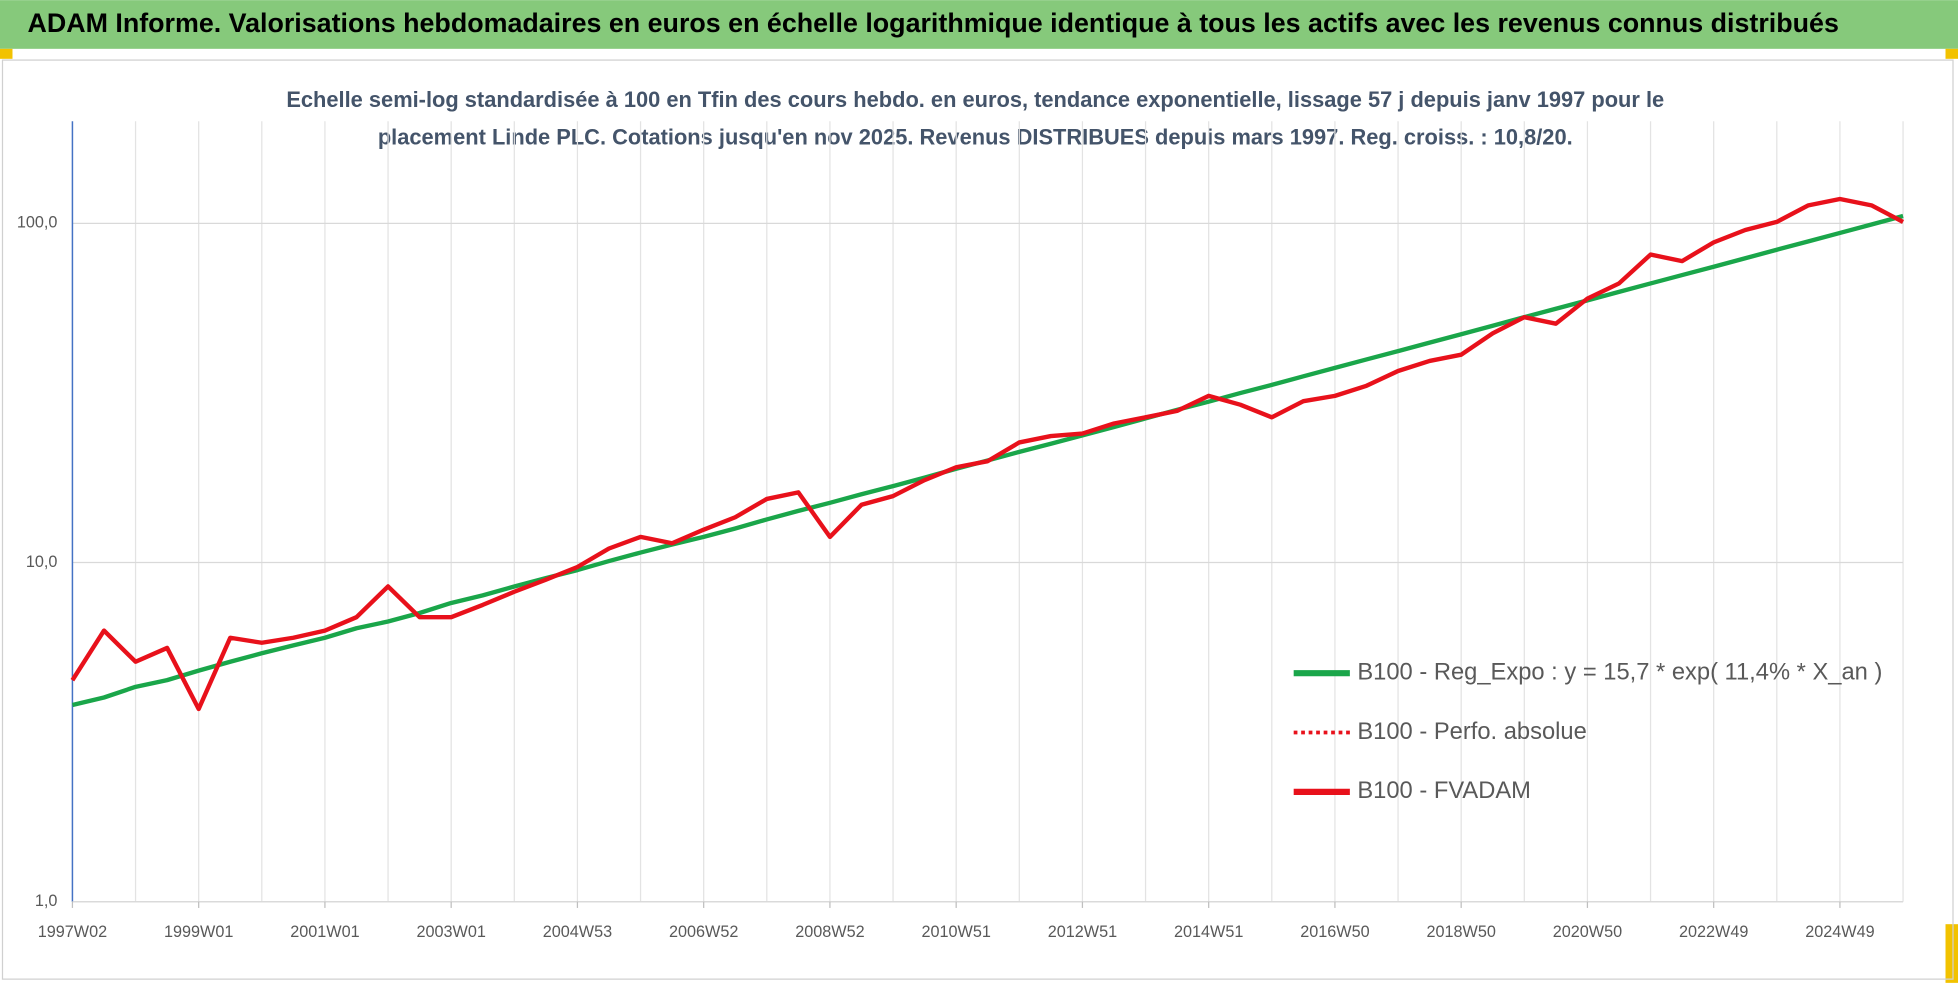 Image resolution: width=1958 pixels, height=983 pixels. What do you see at coordinates (1334, 932) in the screenshot?
I see `x-tick-label: 2016W50` at bounding box center [1334, 932].